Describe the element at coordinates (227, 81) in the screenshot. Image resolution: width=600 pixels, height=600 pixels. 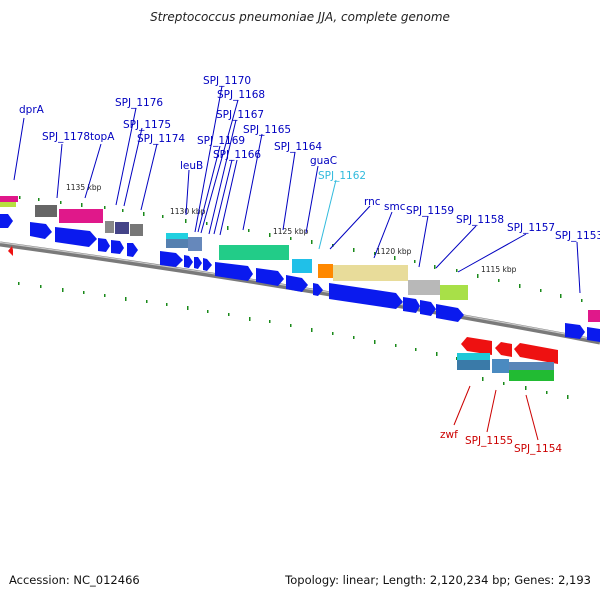
I see `gene-label: SPJ_1170` at that location.